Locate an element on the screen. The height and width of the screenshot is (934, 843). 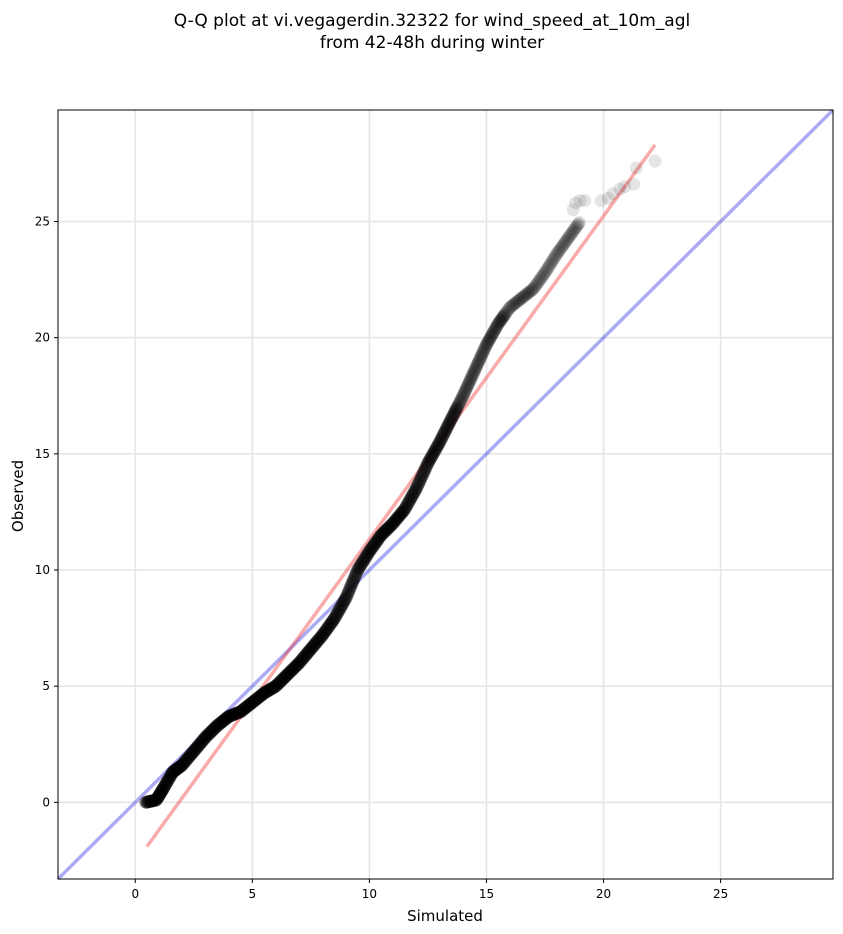
y-tick-label: 0 is located at coordinates (46, 802).